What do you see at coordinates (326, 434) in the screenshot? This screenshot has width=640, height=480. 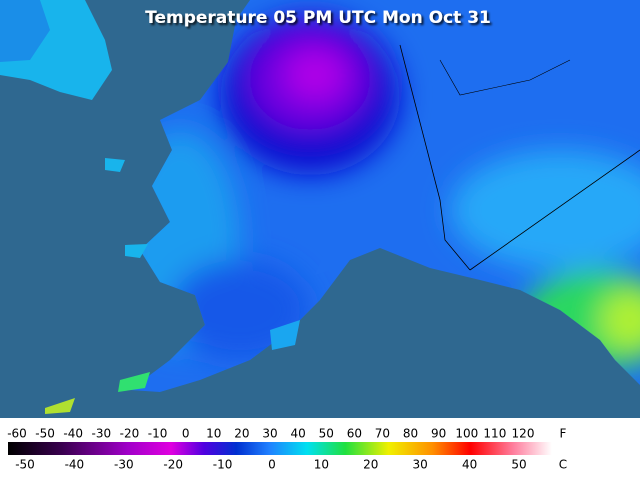 I see `fahrenheit-label: 50` at bounding box center [326, 434].